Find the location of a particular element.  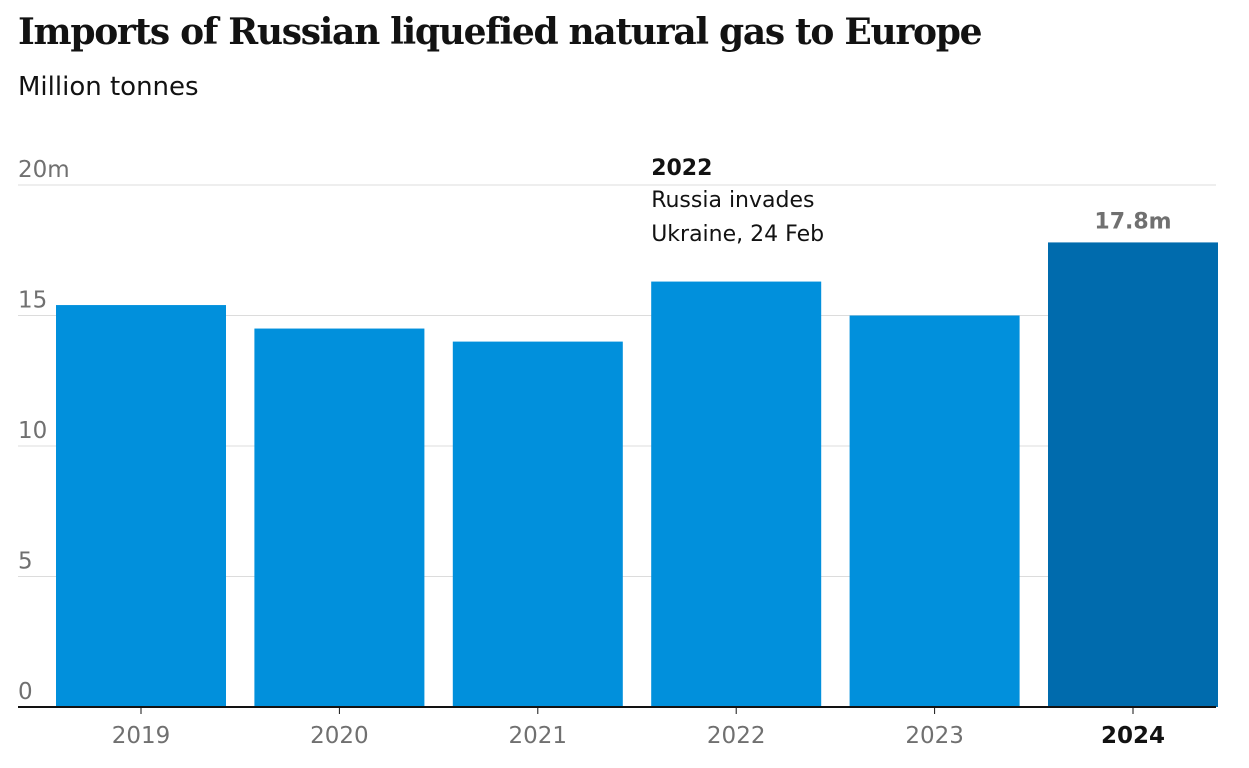

bar-2022 is located at coordinates (736, 494).